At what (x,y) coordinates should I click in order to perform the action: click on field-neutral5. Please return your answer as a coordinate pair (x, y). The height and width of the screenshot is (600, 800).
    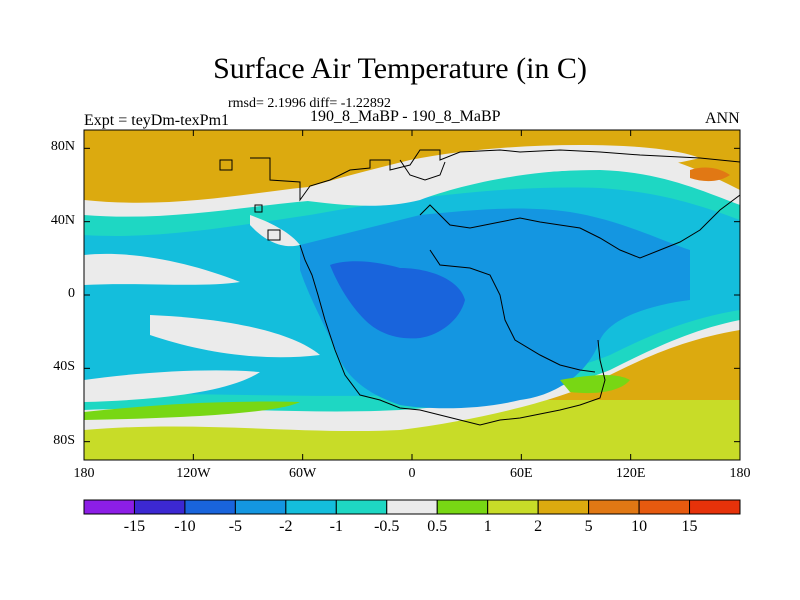
    Looking at the image, I should click on (275, 231).